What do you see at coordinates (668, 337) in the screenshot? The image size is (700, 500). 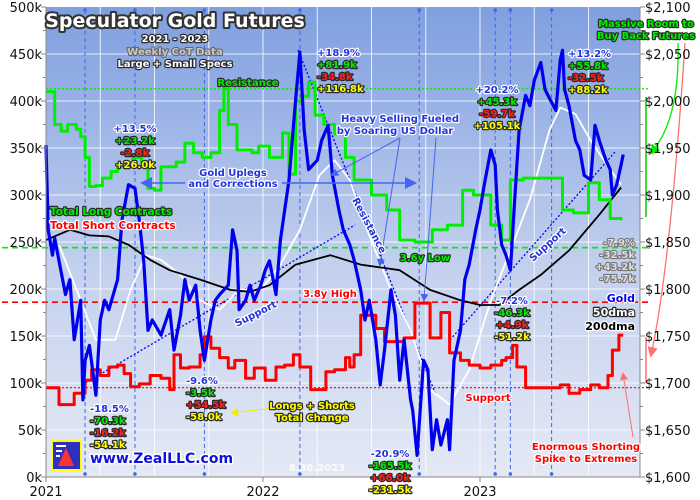 I see `right-axis-tick-label: $1,750` at bounding box center [668, 337].